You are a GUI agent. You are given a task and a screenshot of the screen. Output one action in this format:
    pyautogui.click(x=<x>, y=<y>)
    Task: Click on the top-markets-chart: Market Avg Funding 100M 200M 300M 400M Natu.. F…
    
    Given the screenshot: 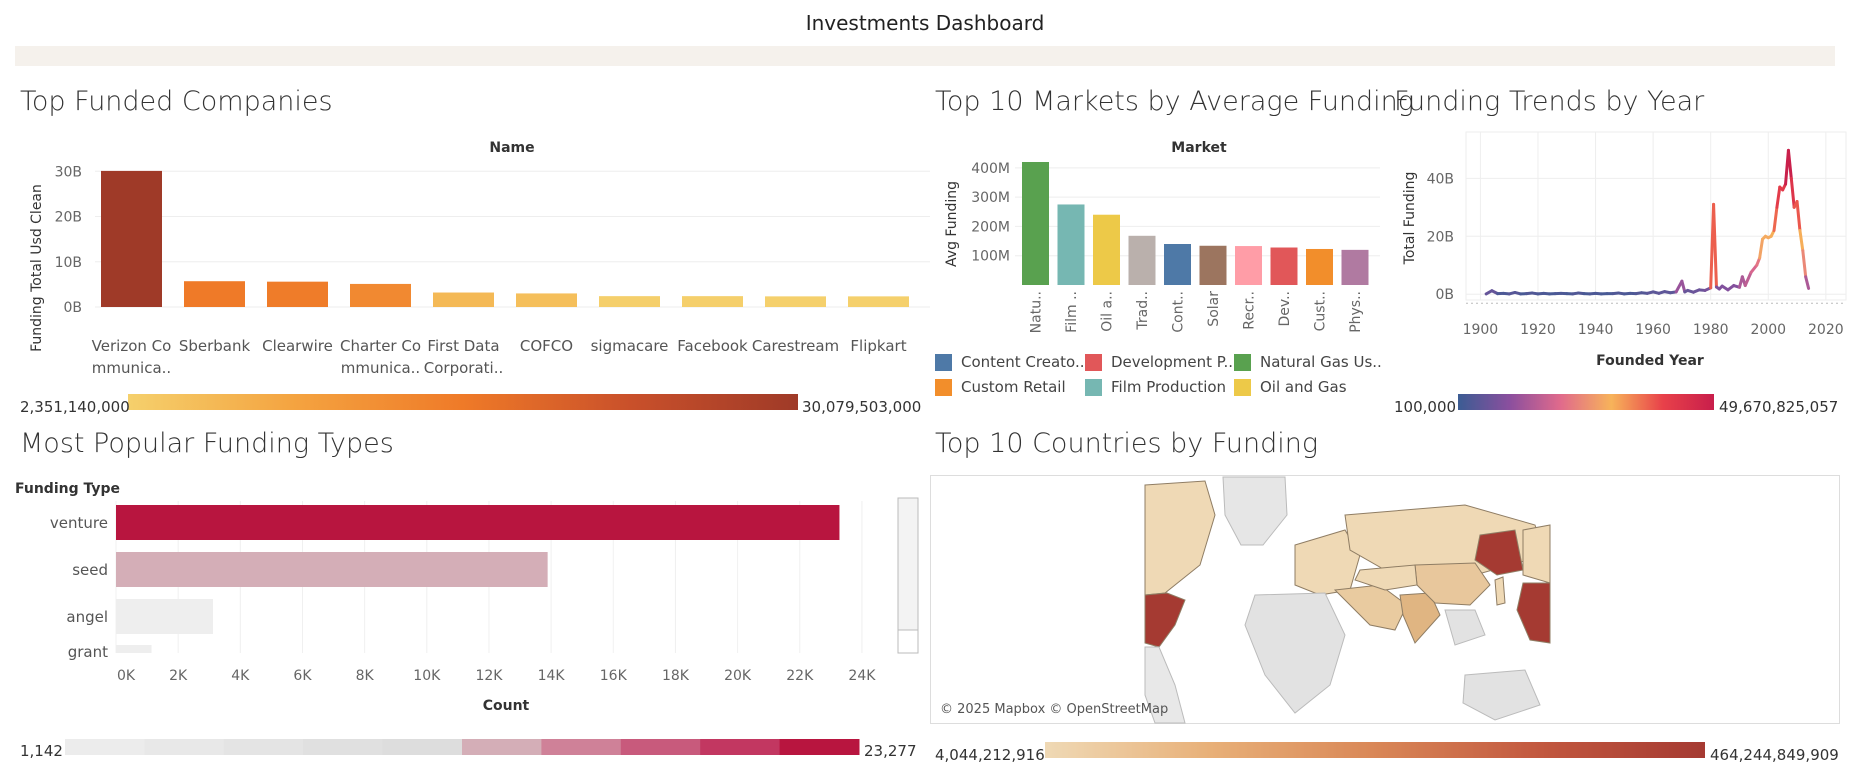 What is the action you would take?
    pyautogui.click(x=1160, y=239)
    